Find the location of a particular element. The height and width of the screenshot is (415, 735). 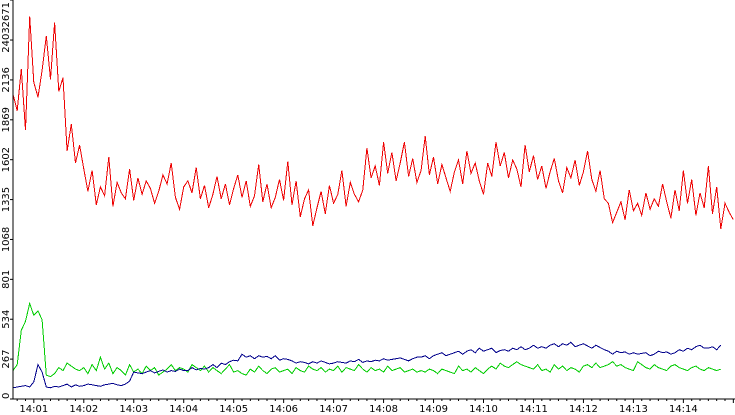

y-tick-label: 801 is located at coordinates (6, 279).